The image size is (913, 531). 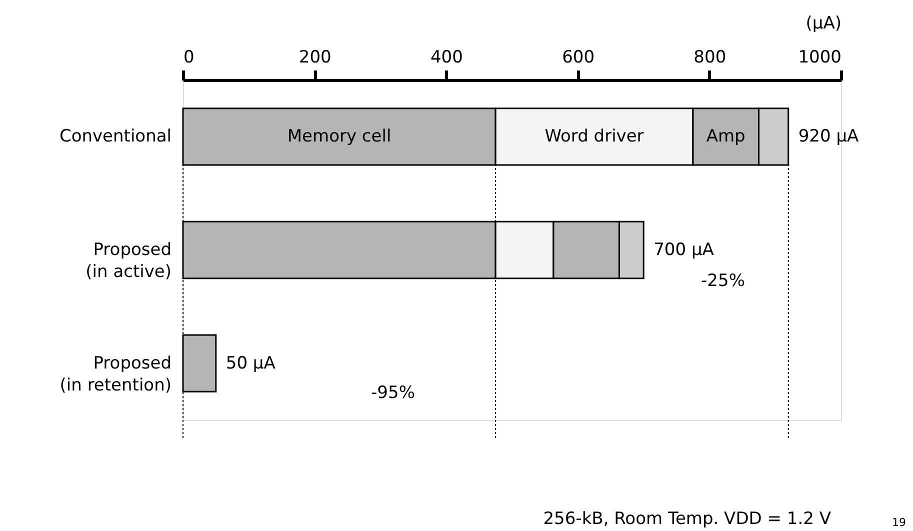 What do you see at coordinates (710, 58) in the screenshot?
I see `x-tick-label: 800` at bounding box center [710, 58].